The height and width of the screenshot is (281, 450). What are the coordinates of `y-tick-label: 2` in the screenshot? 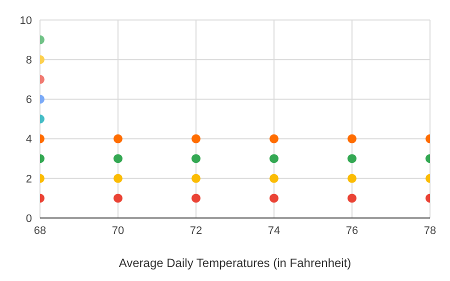 It's located at (29, 179).